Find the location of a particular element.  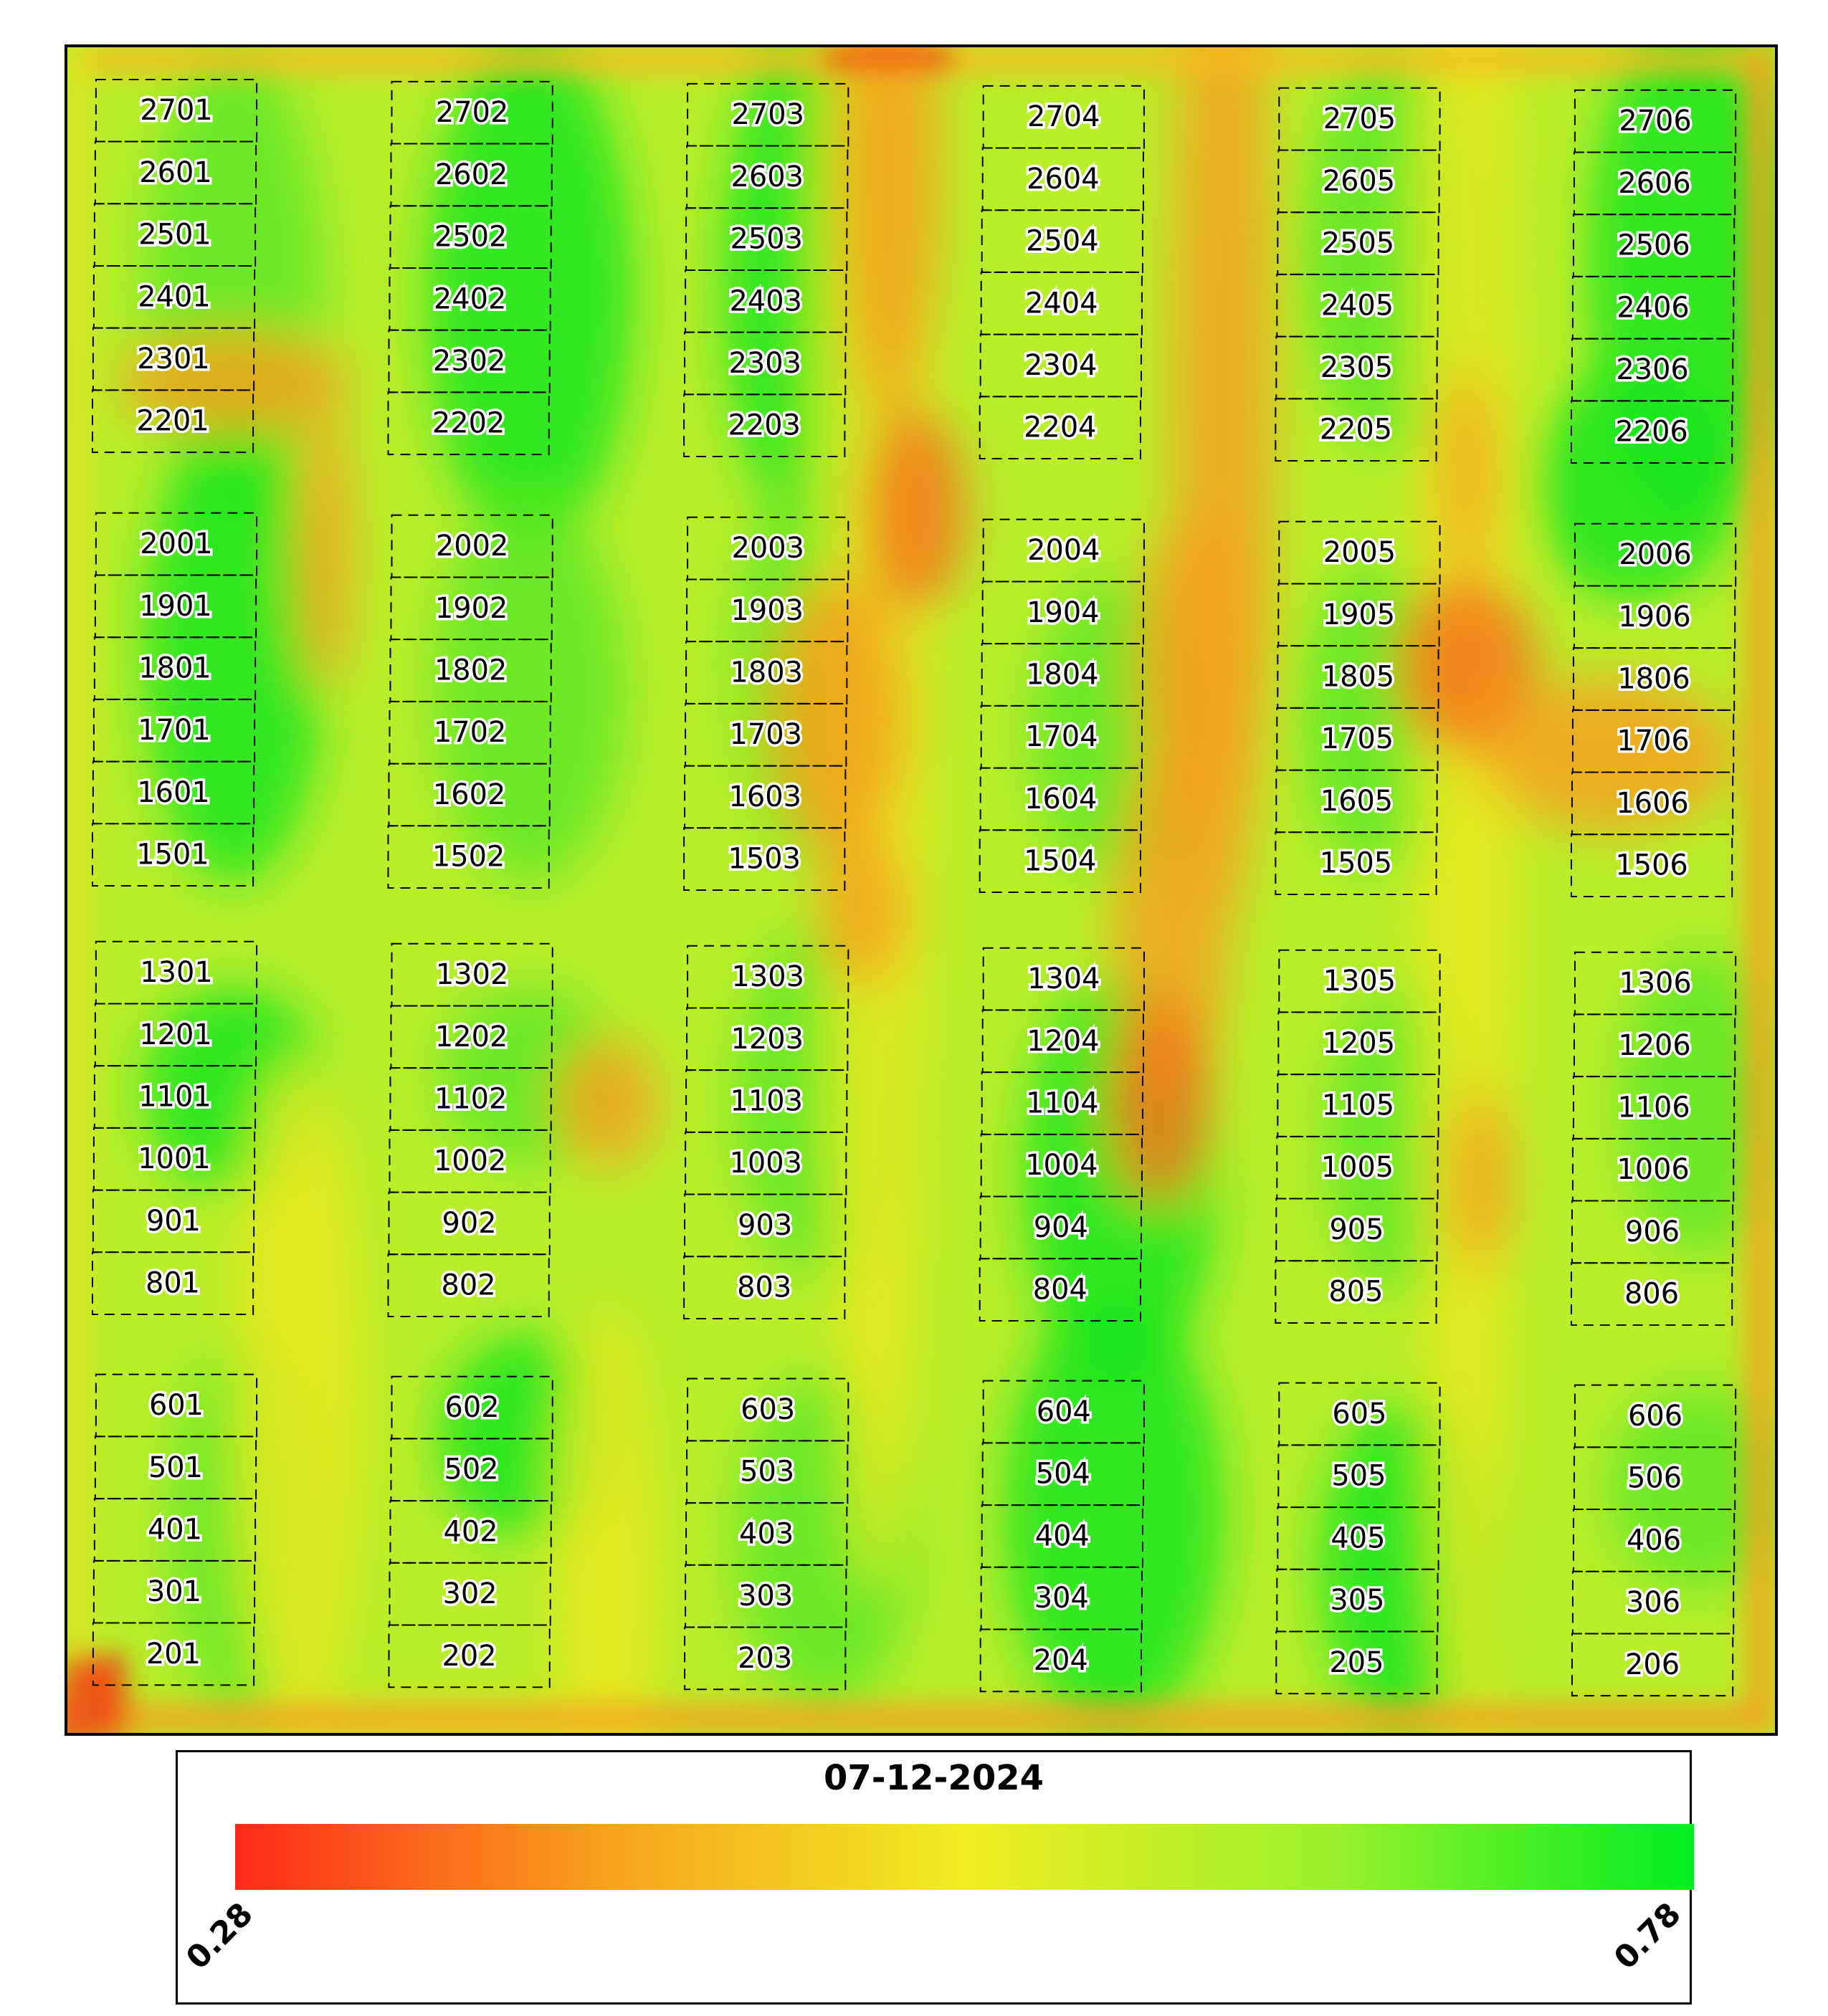

plot-label: 1905 is located at coordinates (1359, 614).